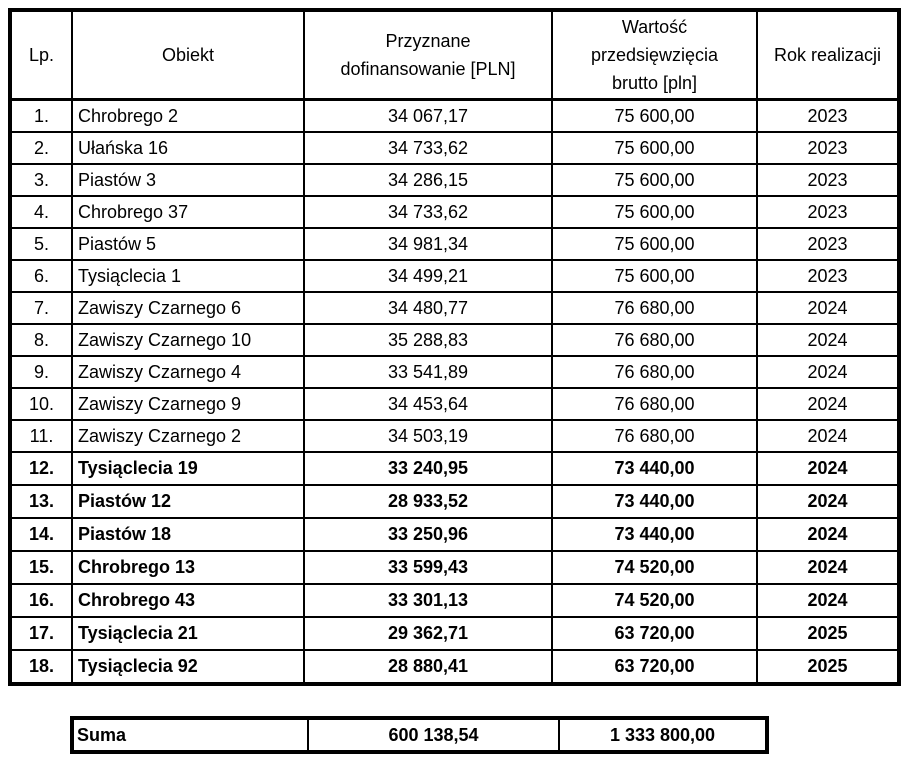 This screenshot has height=761, width=905. I want to click on cell-lp: 6., so click(41, 276).